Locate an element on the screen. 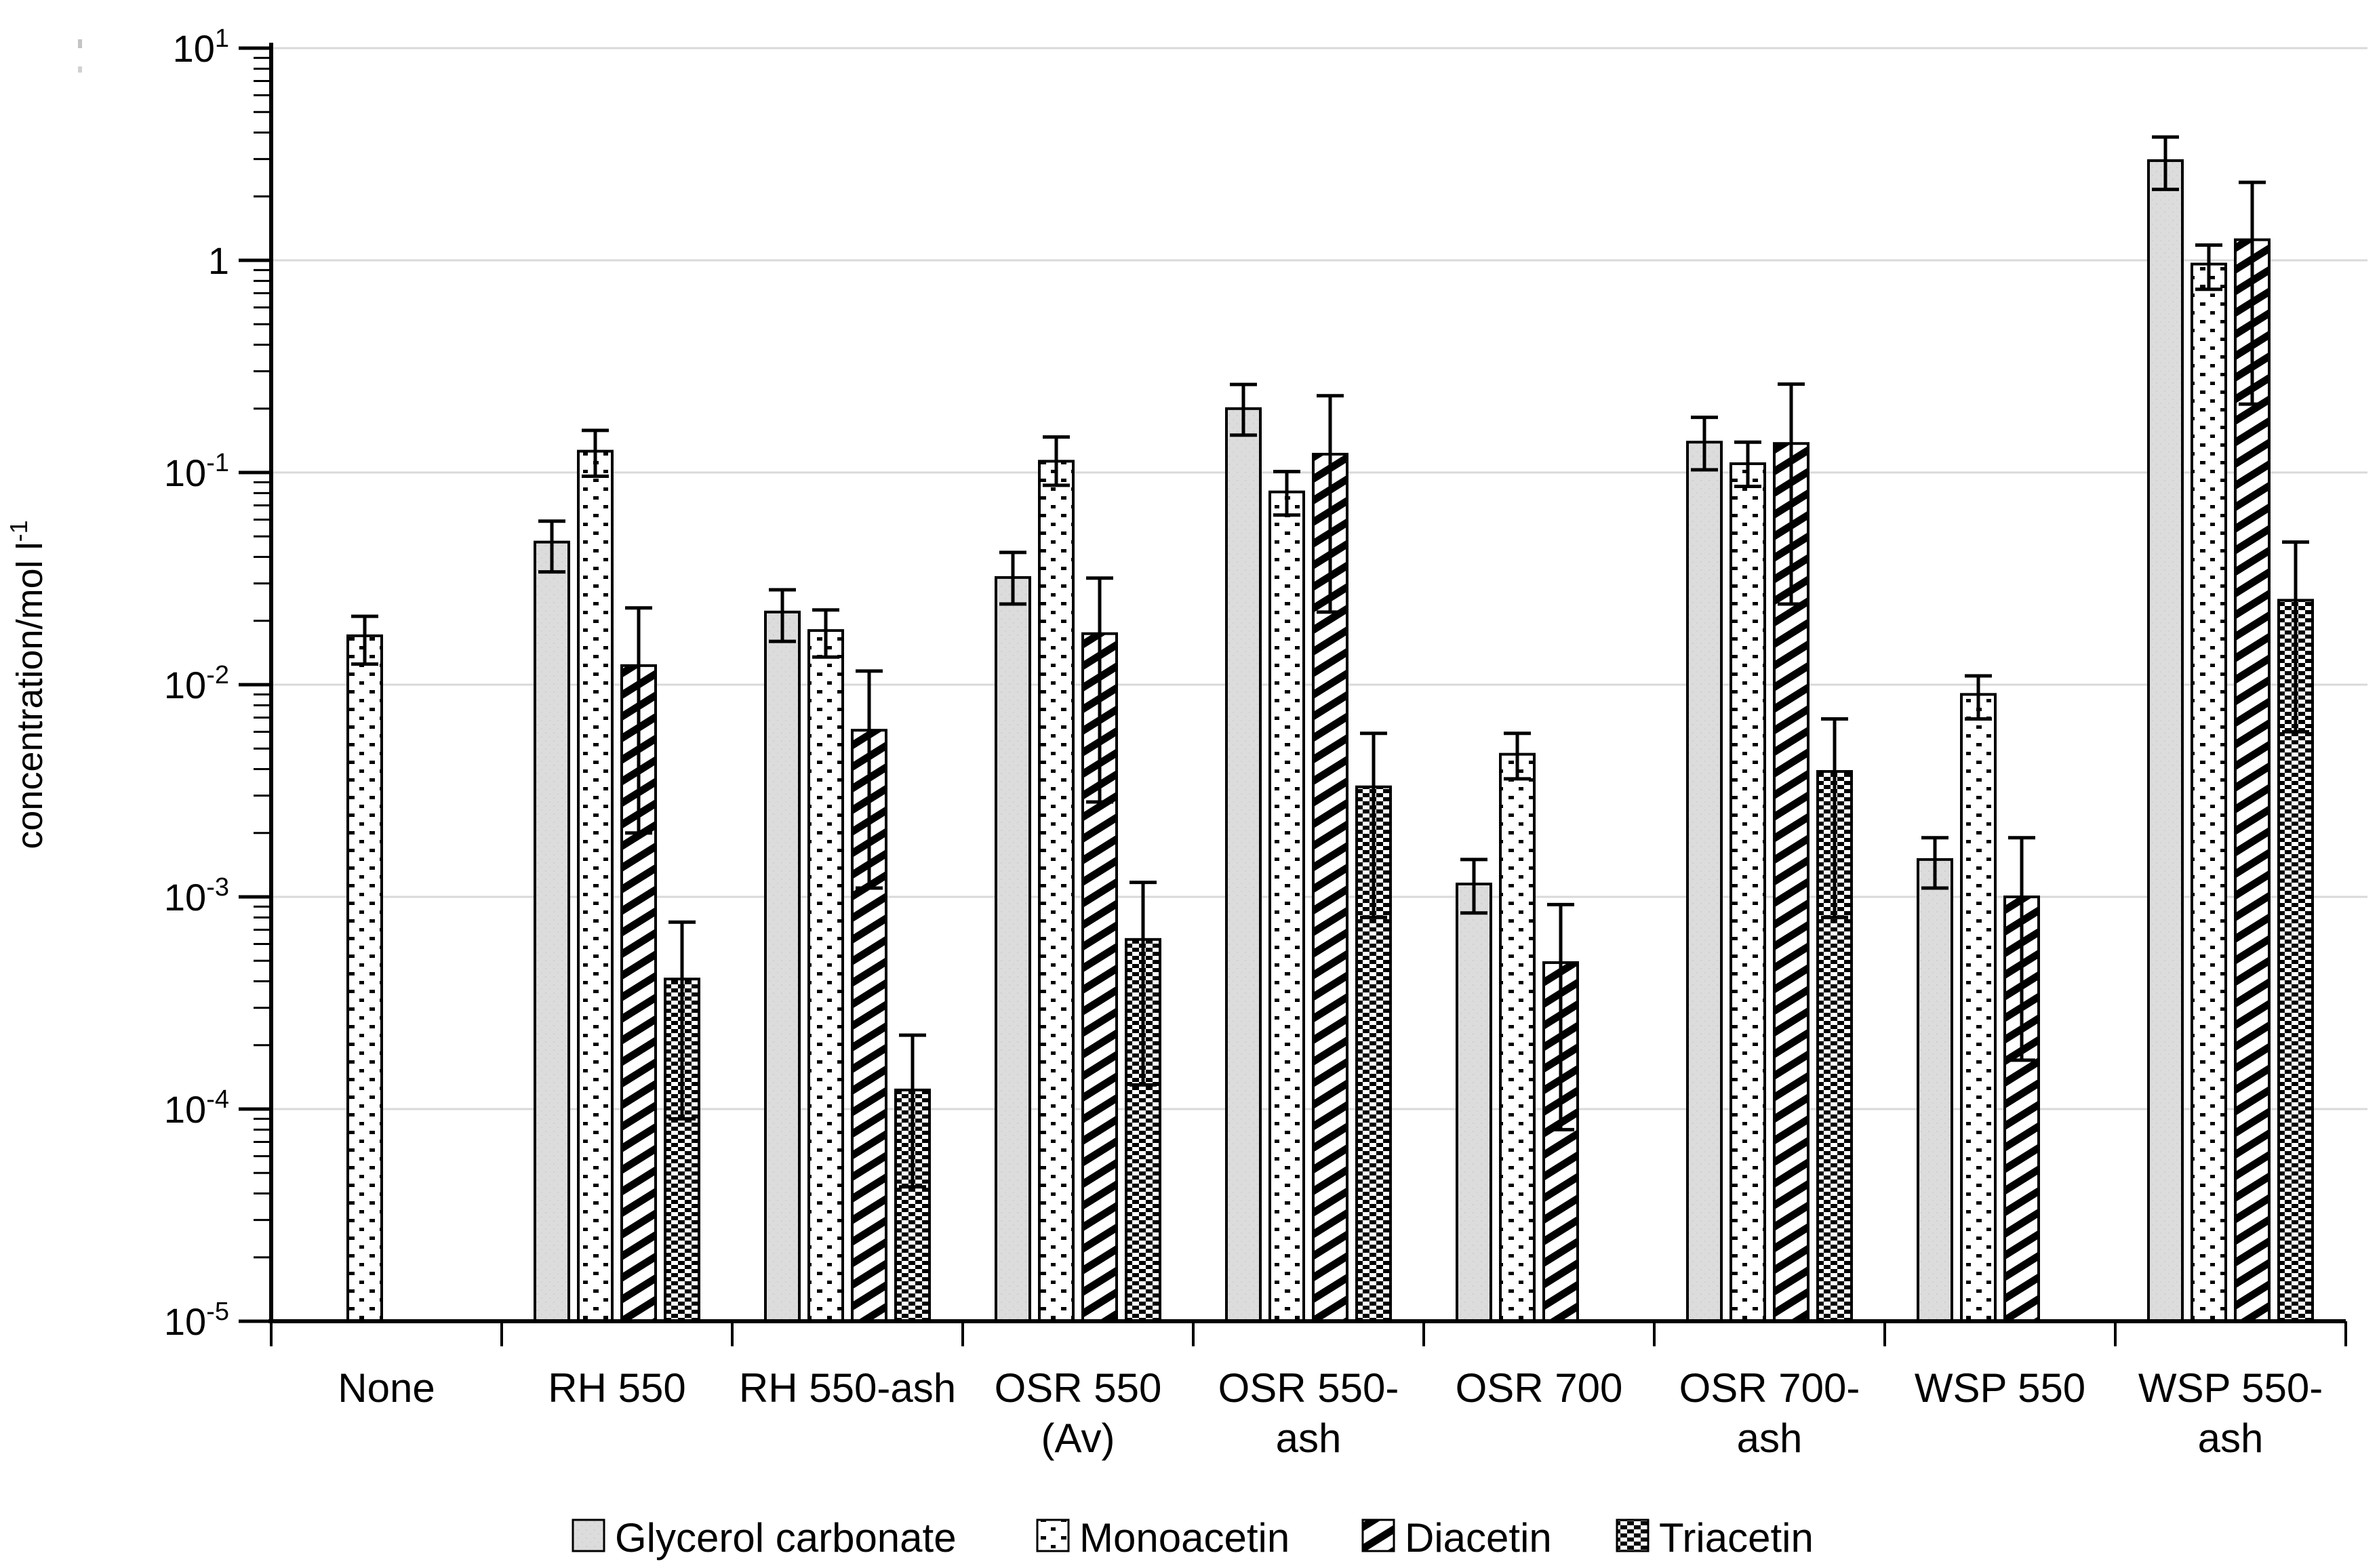  legend-item-glycerol-carbonate: Glycerol carbonate is located at coordinates (764, 1538).